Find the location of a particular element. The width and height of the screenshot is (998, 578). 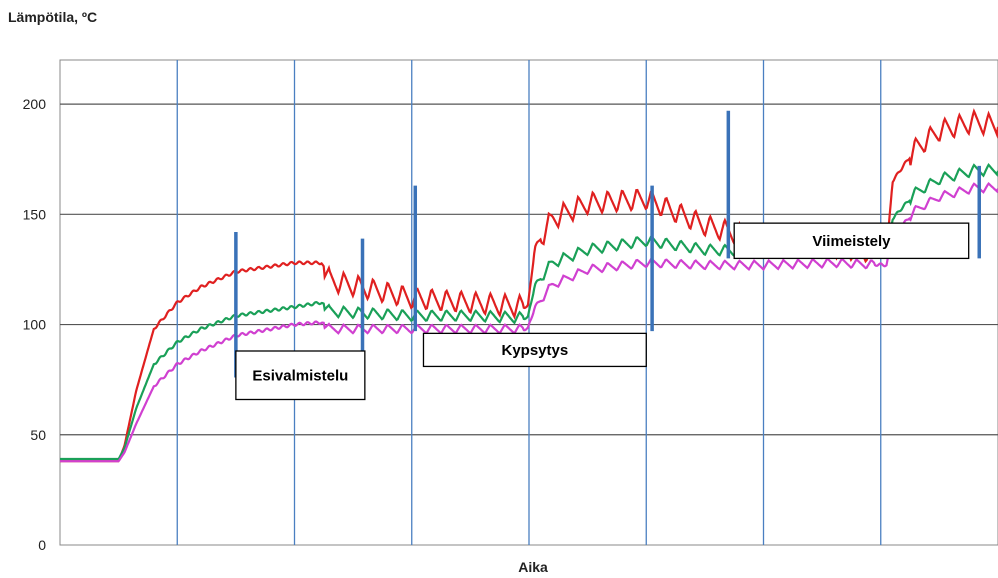

y-tick-label: 200 is located at coordinates (35, 104).